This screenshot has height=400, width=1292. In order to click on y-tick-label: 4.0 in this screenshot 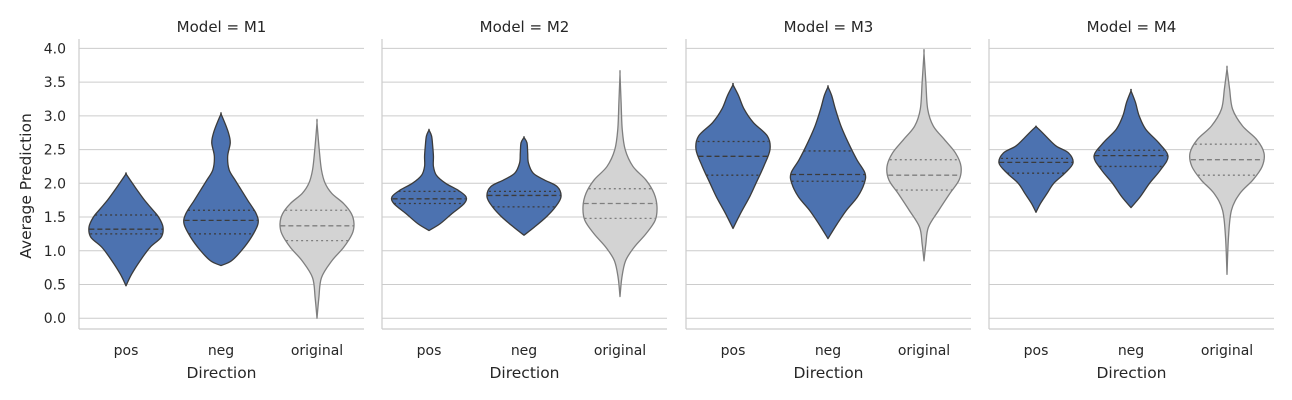, I will do `click(55, 49)`.